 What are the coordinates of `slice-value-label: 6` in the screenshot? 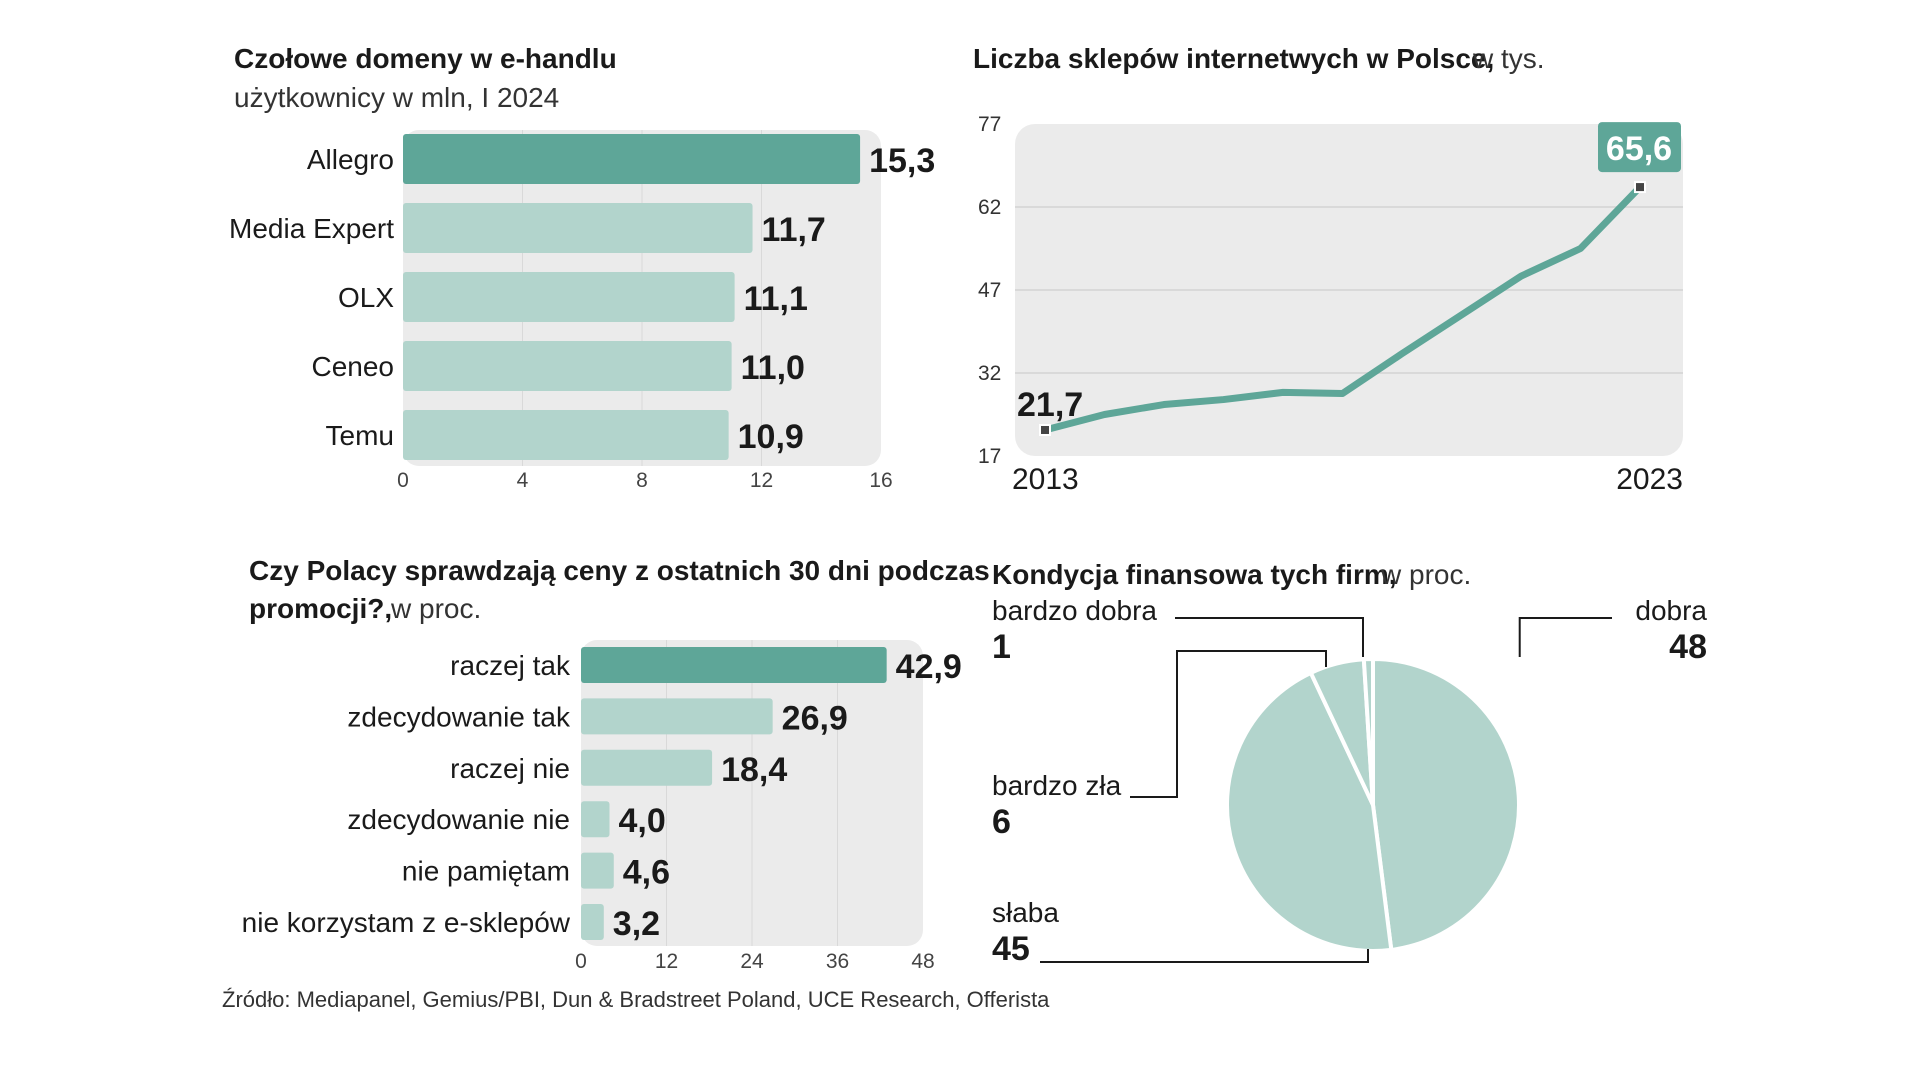 It's located at (1001, 822).